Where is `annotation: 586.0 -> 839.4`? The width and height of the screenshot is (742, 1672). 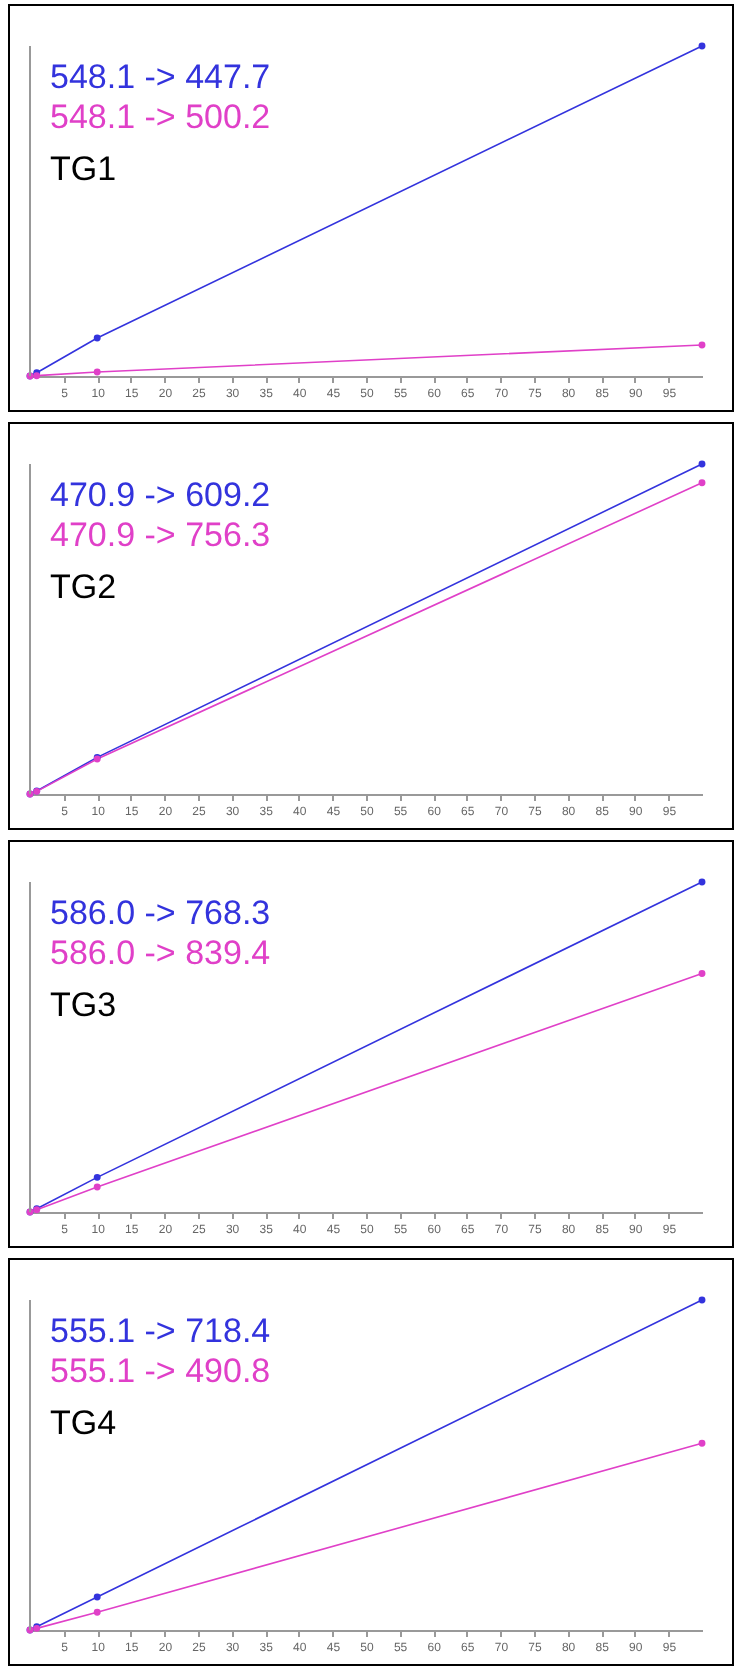
annotation: 586.0 -> 839.4 is located at coordinates (160, 953).